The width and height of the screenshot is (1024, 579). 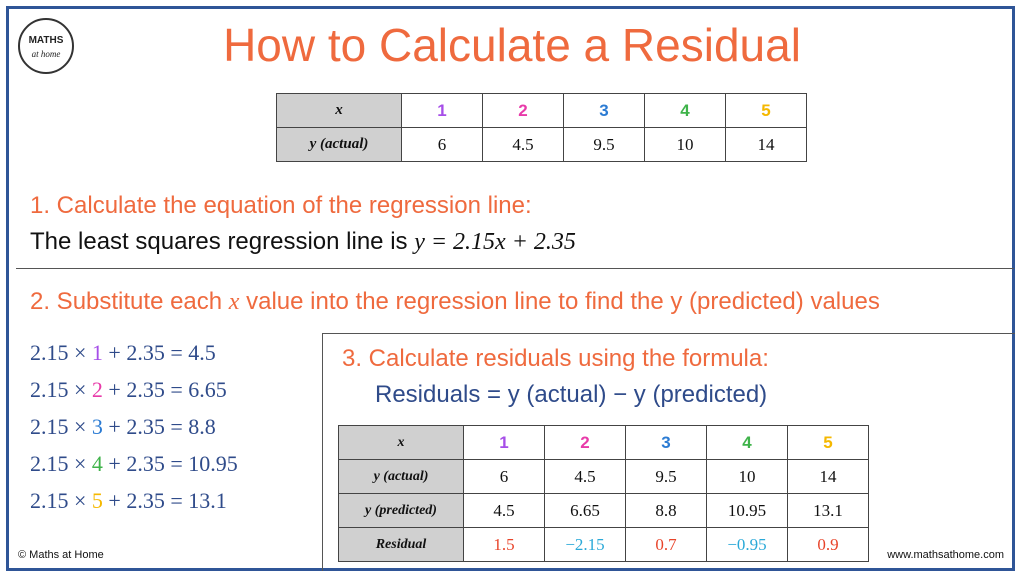 I want to click on residual-formula: Residuals = y (actual) − y (predicted), so click(x=571, y=394).